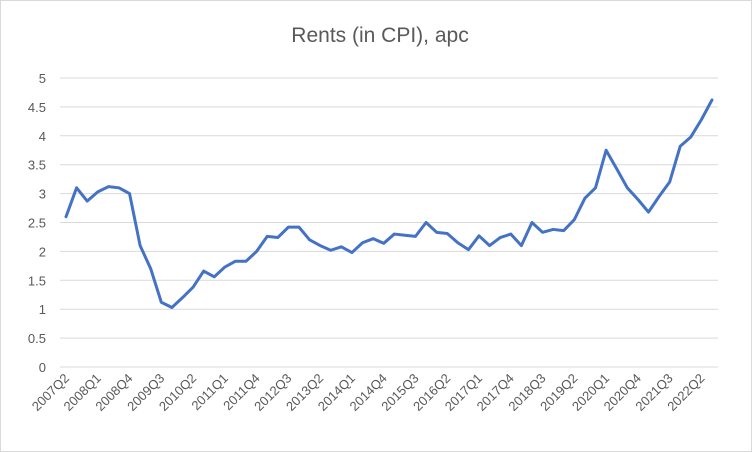  I want to click on y-tick-label: 2, so click(42, 251).